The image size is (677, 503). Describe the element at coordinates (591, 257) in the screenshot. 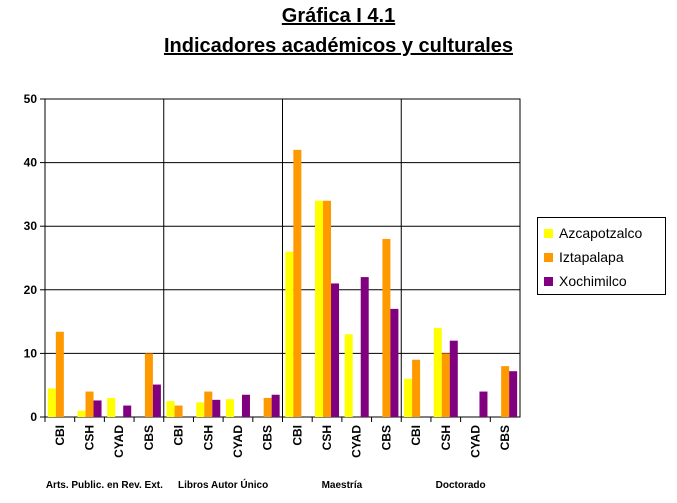

I see `legend-label: Iztapalapa` at that location.